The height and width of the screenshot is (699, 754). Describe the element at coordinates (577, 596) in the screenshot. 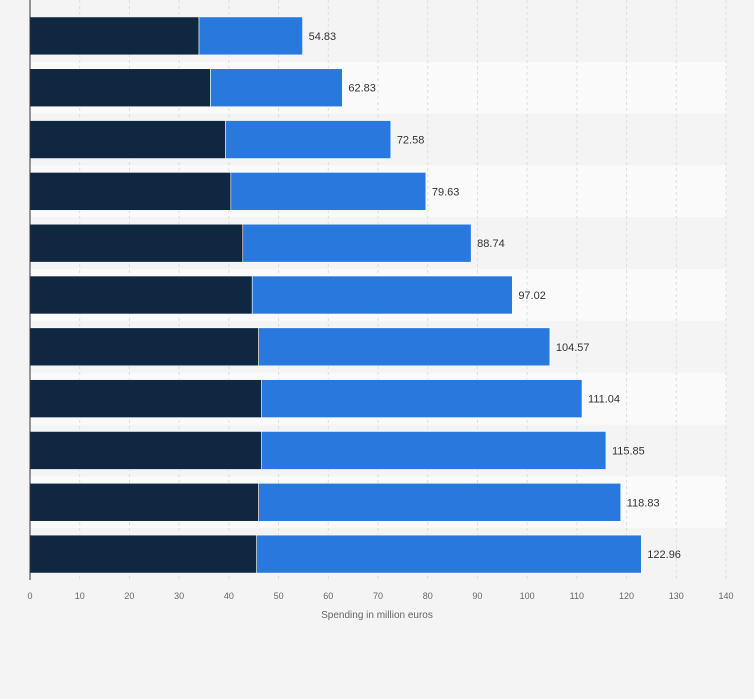

I see `x-tick-label: 110` at that location.